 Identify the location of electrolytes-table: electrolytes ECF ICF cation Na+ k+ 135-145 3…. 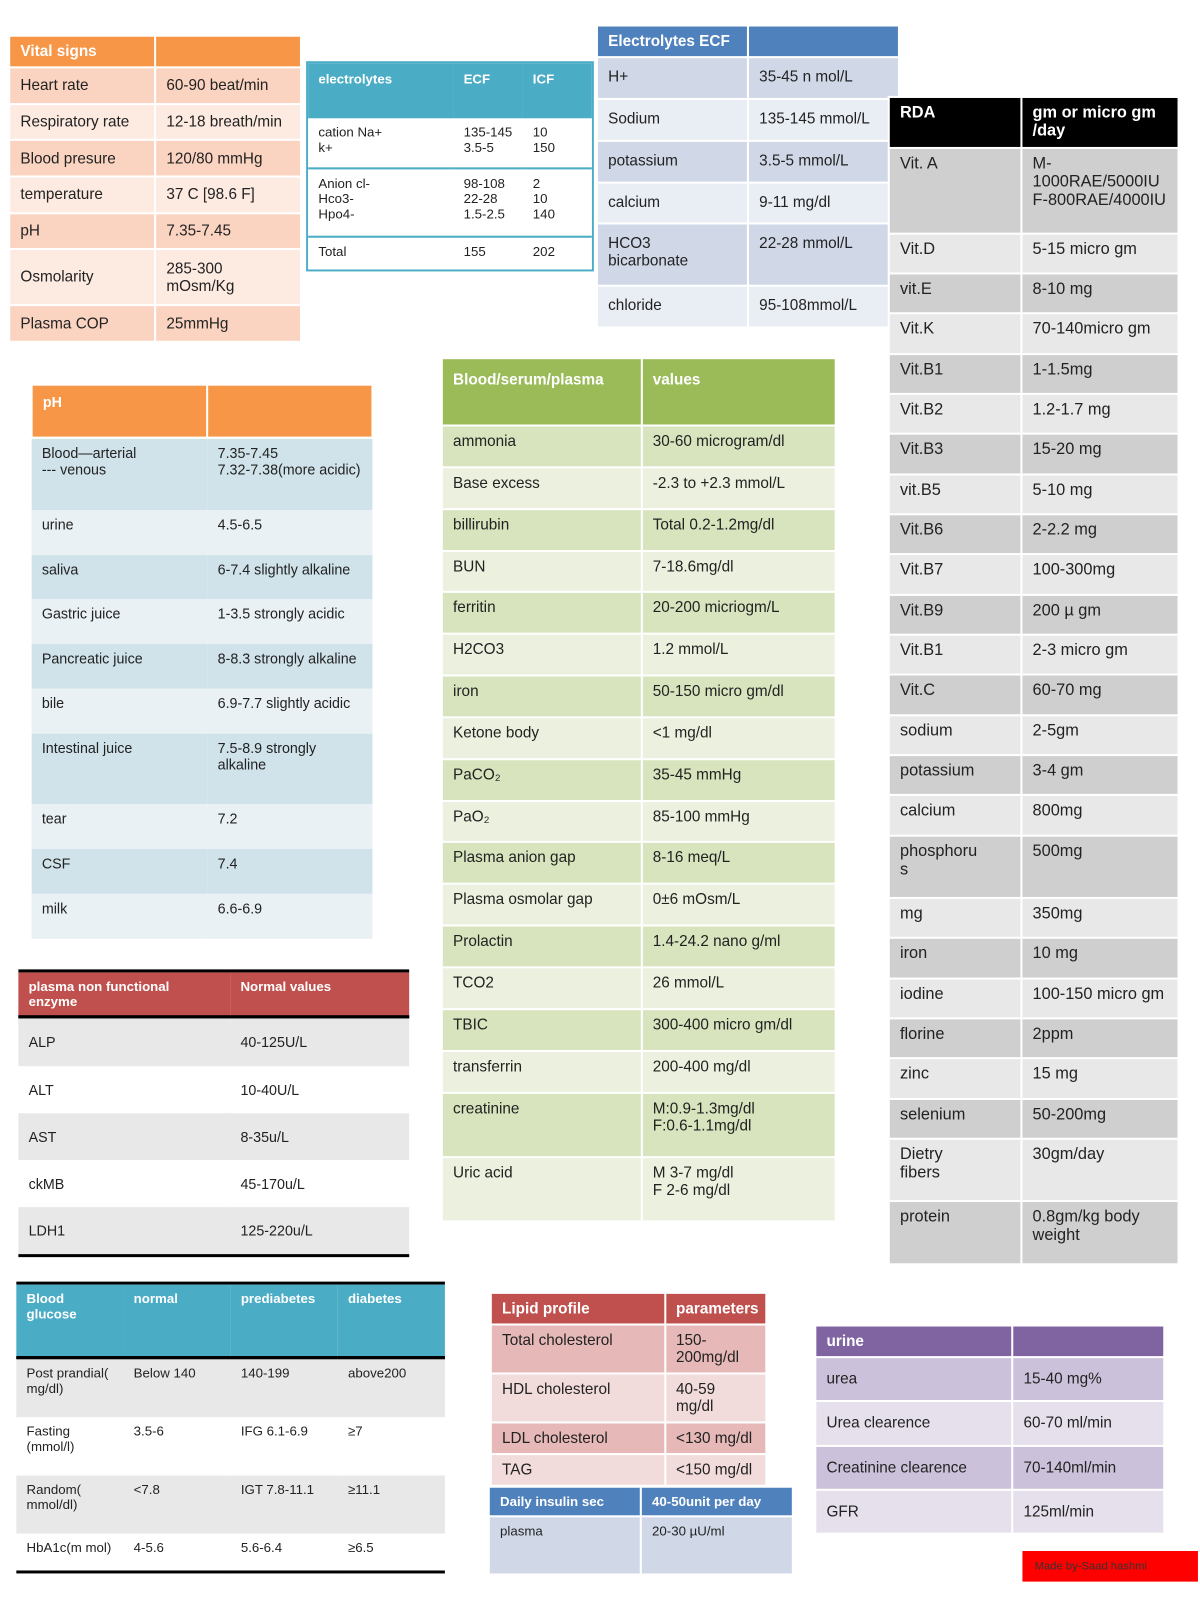
(450, 166).